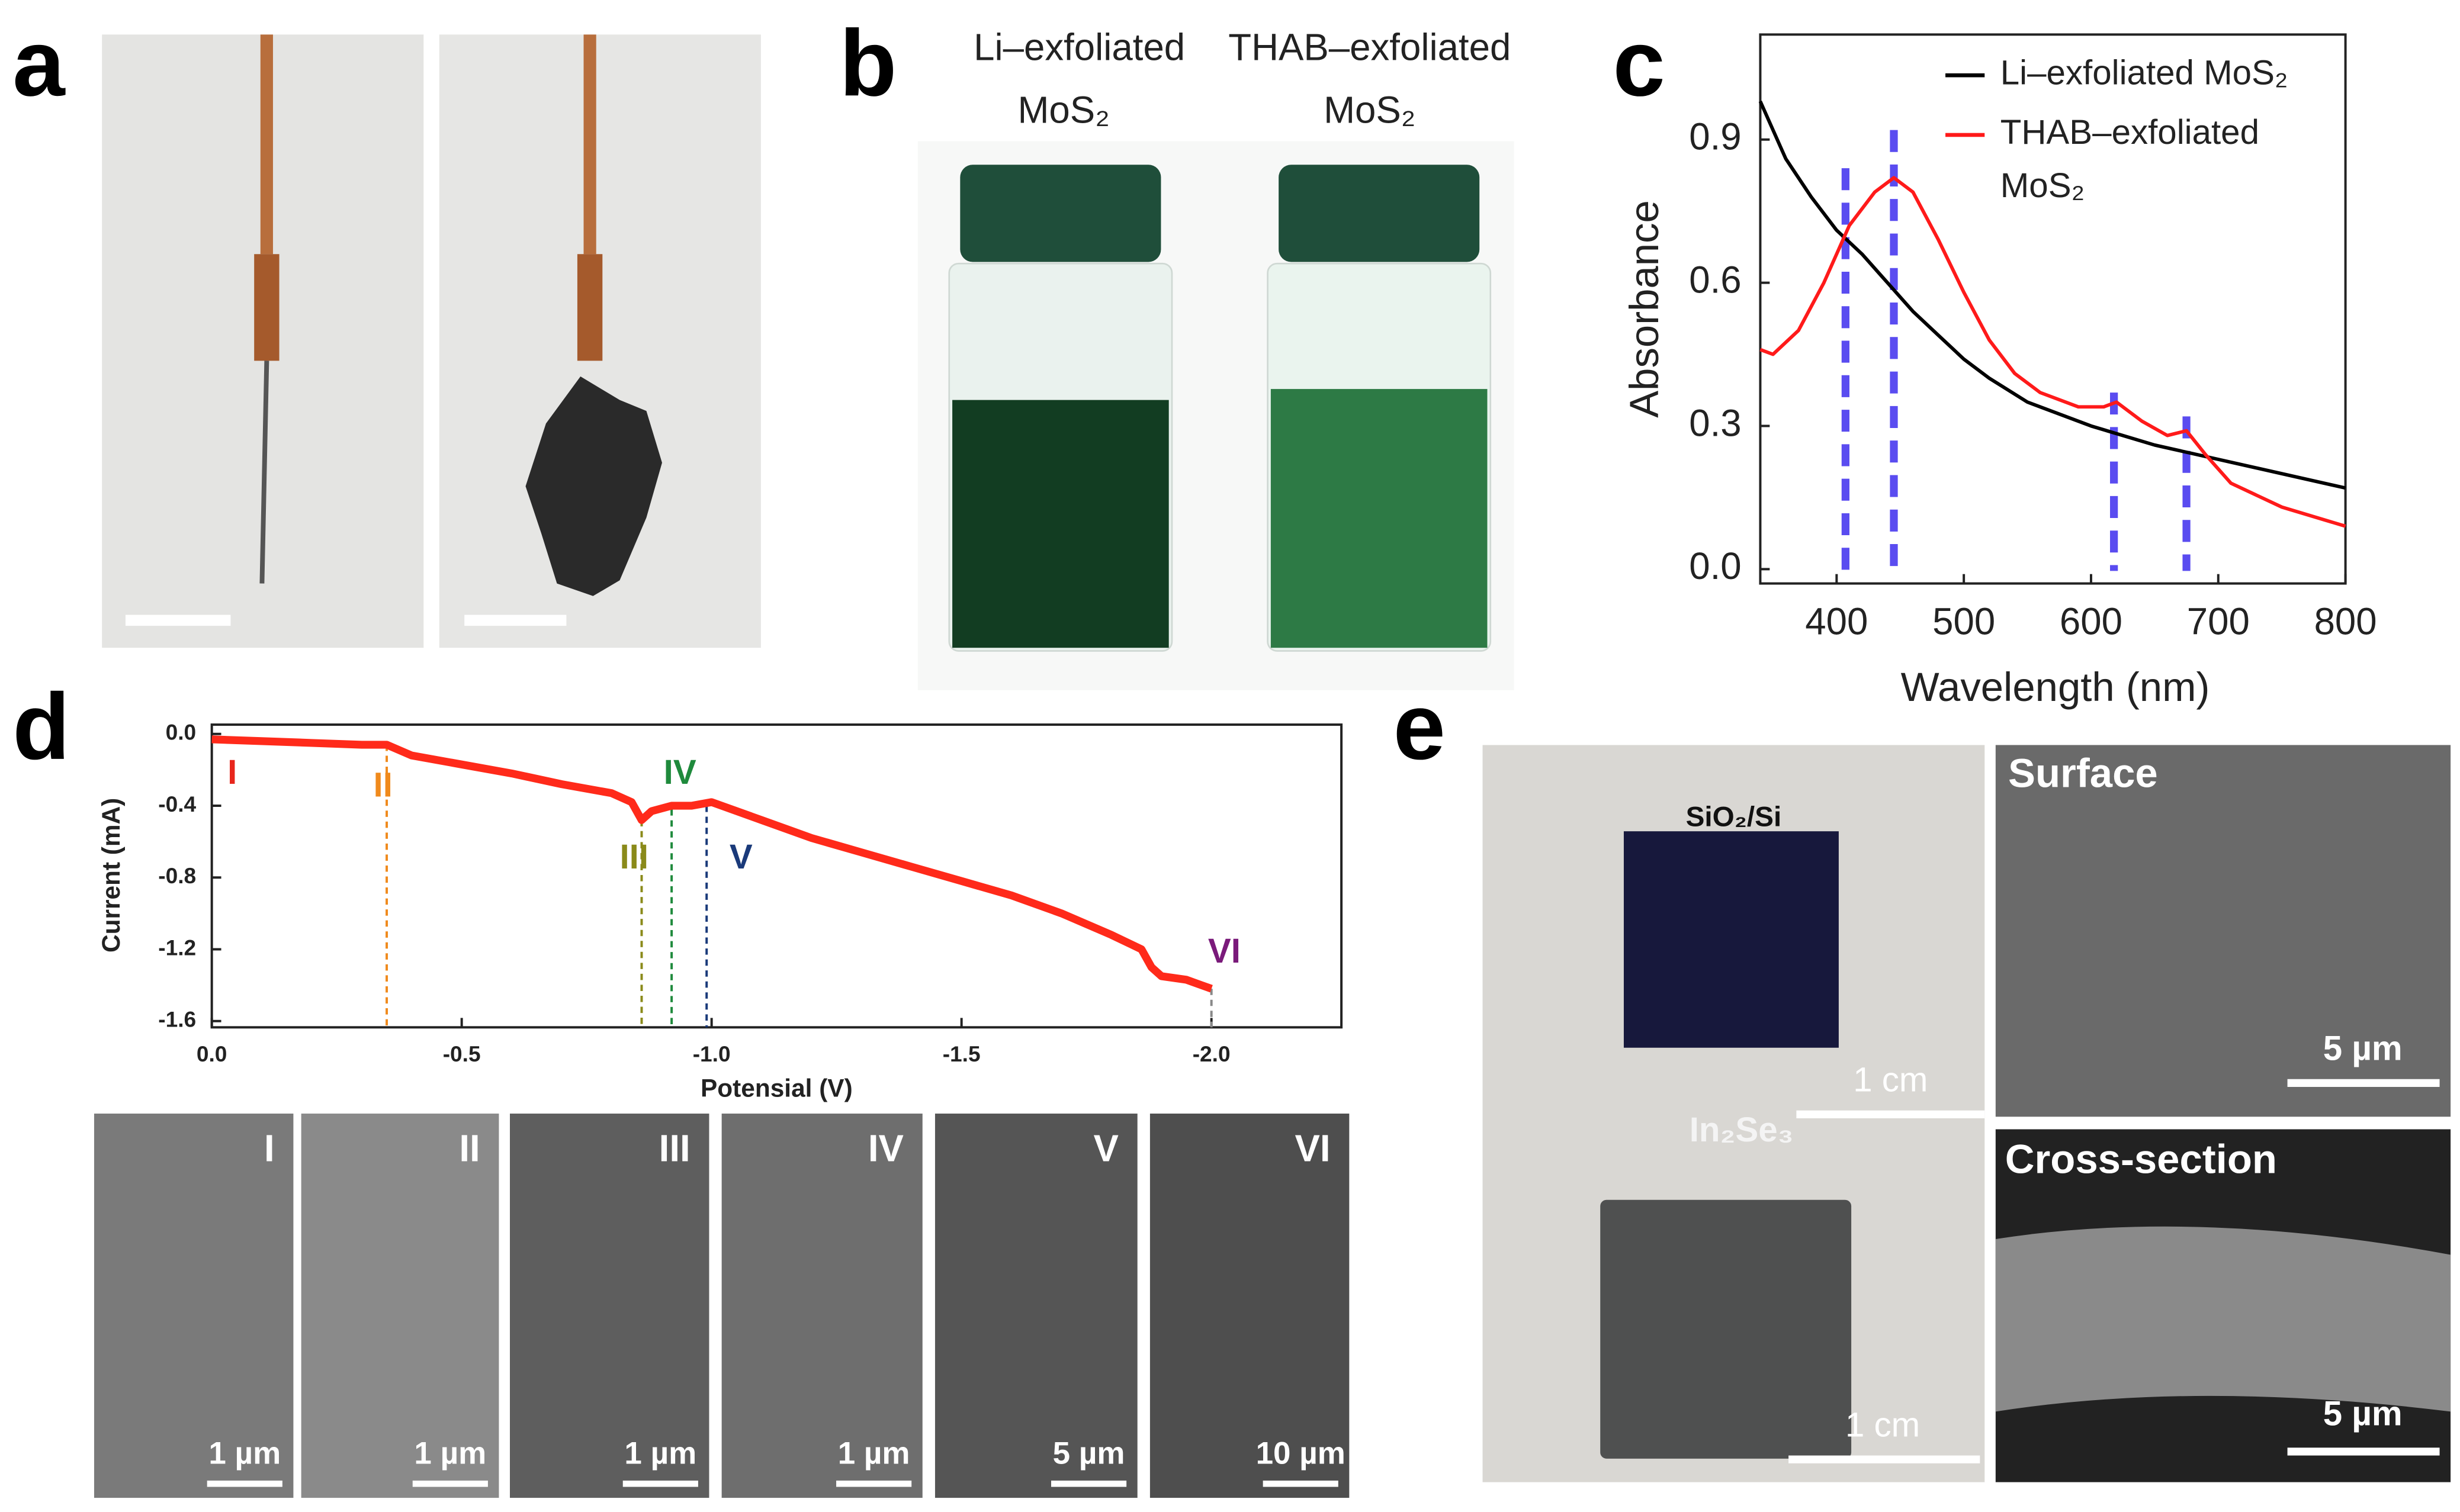  Describe the element at coordinates (2055, 687) in the screenshot. I see `x-axis-title: Wavelength (nm)` at that location.